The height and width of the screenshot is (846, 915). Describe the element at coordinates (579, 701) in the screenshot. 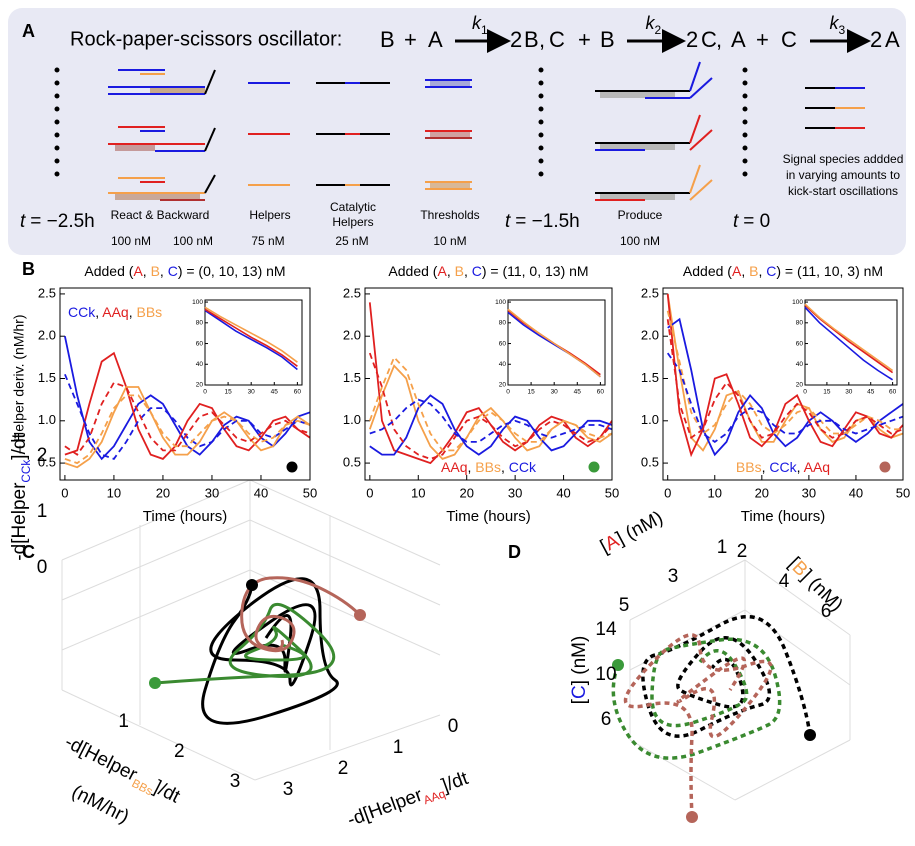

I see `text-part: [` at that location.